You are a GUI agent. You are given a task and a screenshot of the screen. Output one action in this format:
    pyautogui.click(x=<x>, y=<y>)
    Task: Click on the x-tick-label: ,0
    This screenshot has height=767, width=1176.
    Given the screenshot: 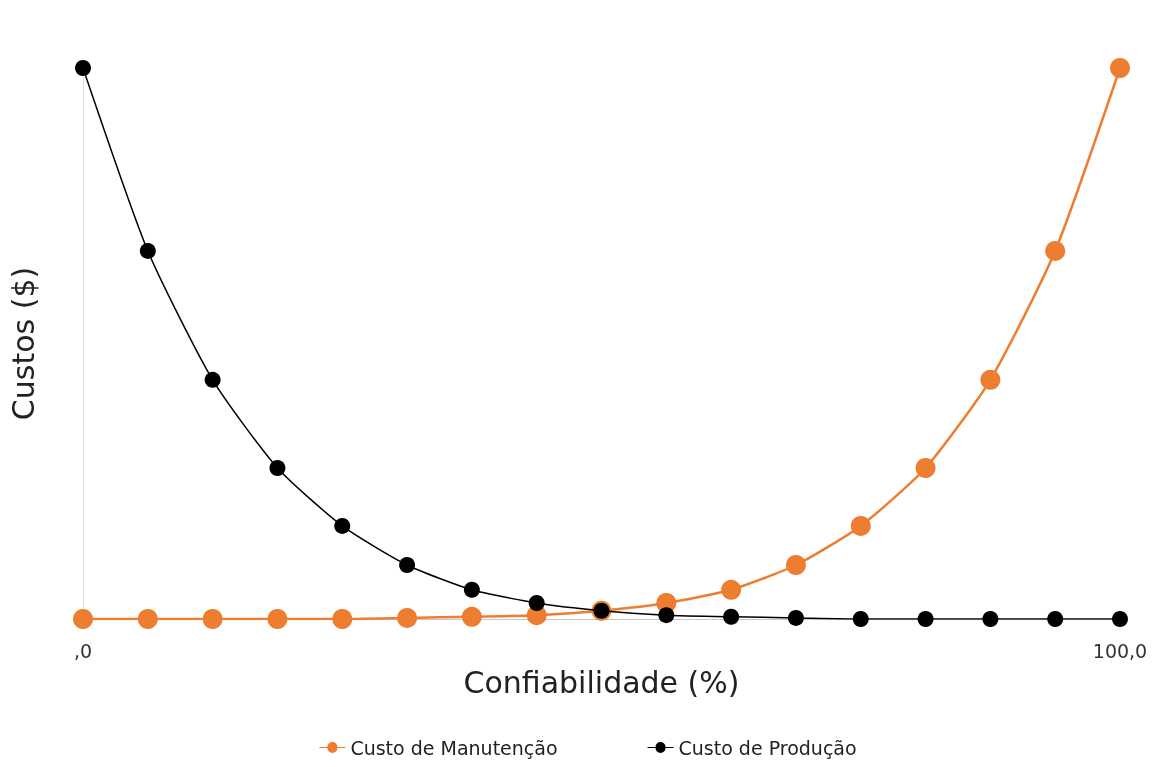 What is the action you would take?
    pyautogui.click(x=83, y=650)
    